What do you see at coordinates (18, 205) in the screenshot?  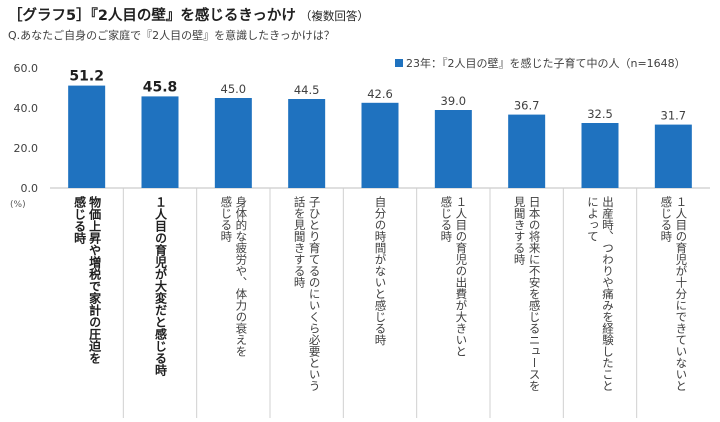 I see `y-unit-label: (%)` at bounding box center [18, 205].